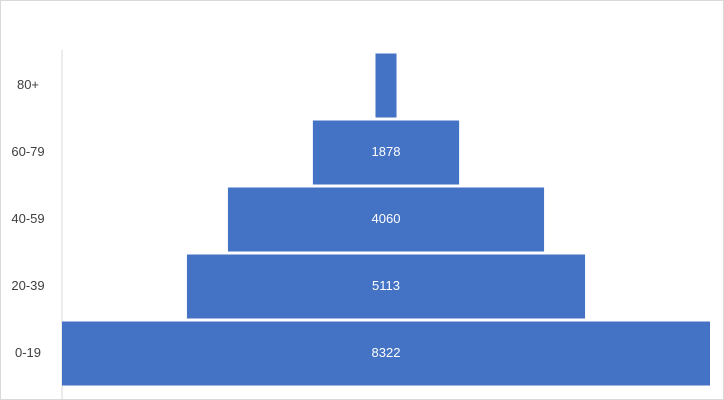 The width and height of the screenshot is (724, 400). I want to click on category-label: 60-79, so click(27, 151).